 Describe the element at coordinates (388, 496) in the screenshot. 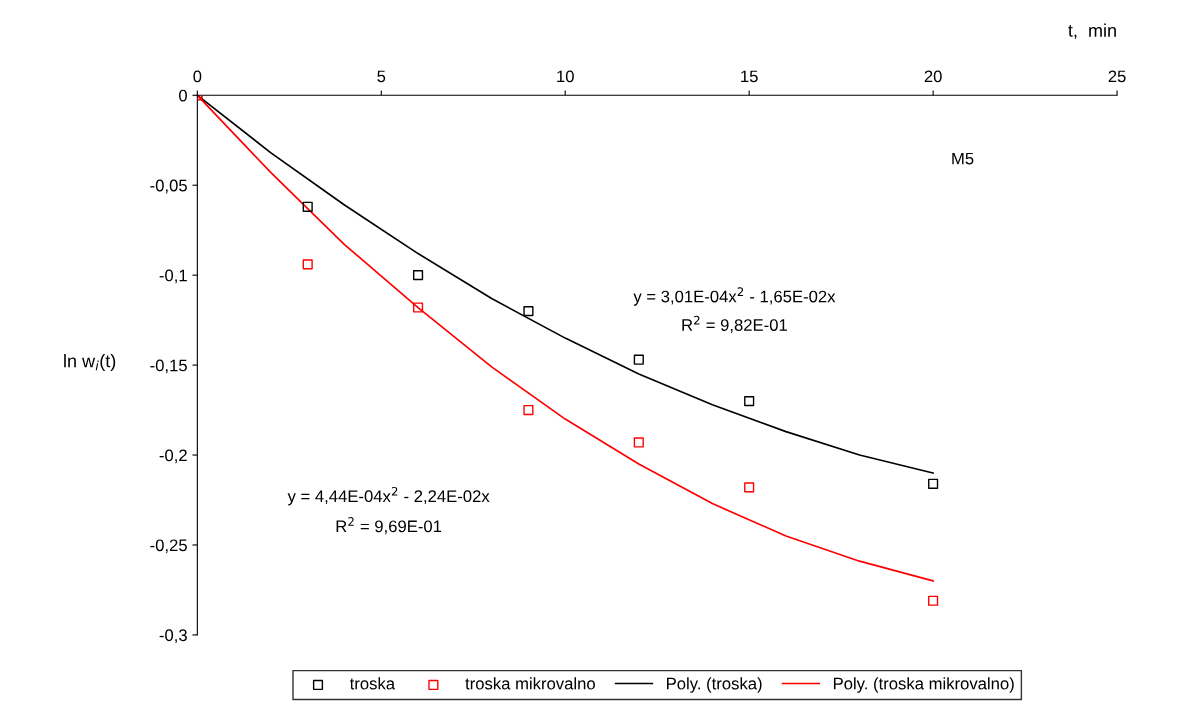

I see `annotation: y = 4,44E-04x$^{2}$ - 2,24E-02x` at that location.